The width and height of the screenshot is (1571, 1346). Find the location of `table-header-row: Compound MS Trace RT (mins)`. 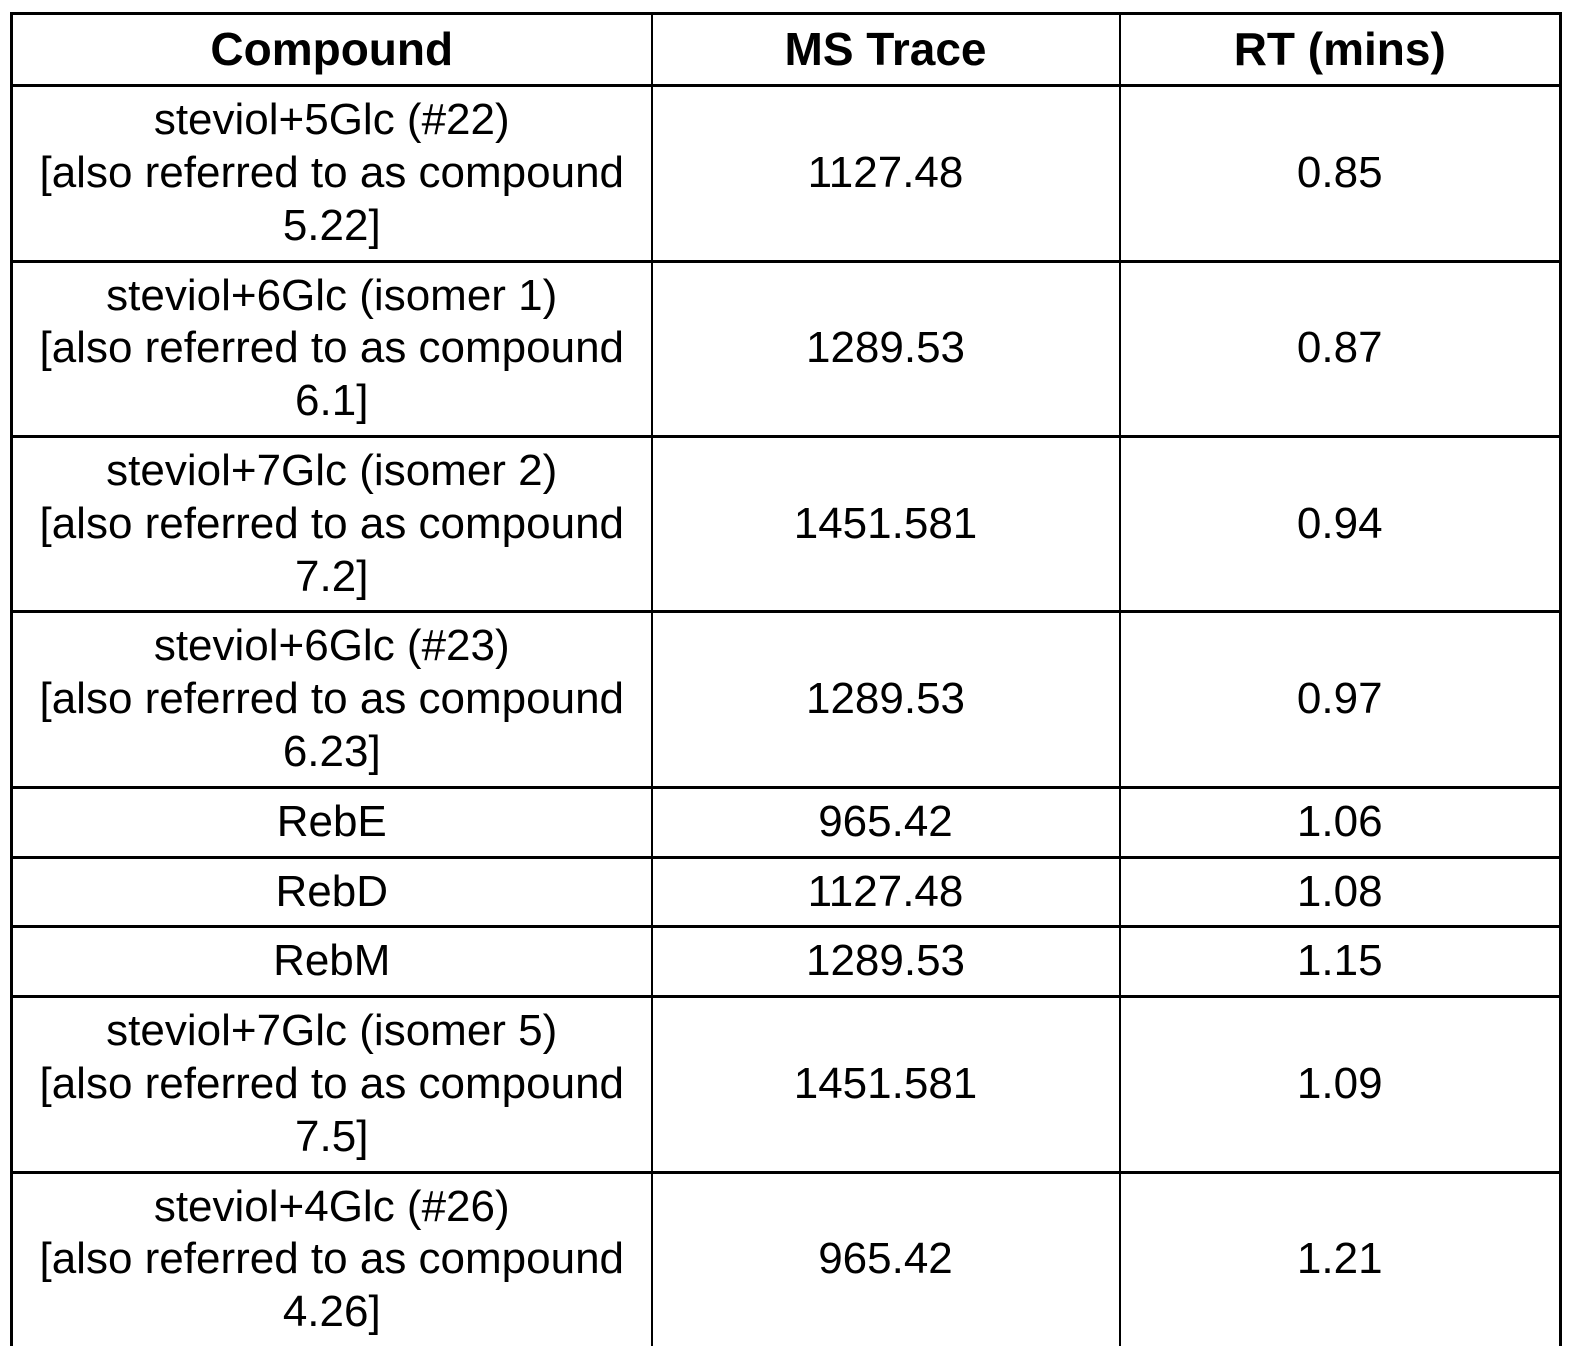

table-header-row: Compound MS Trace RT (mins) is located at coordinates (786, 49).